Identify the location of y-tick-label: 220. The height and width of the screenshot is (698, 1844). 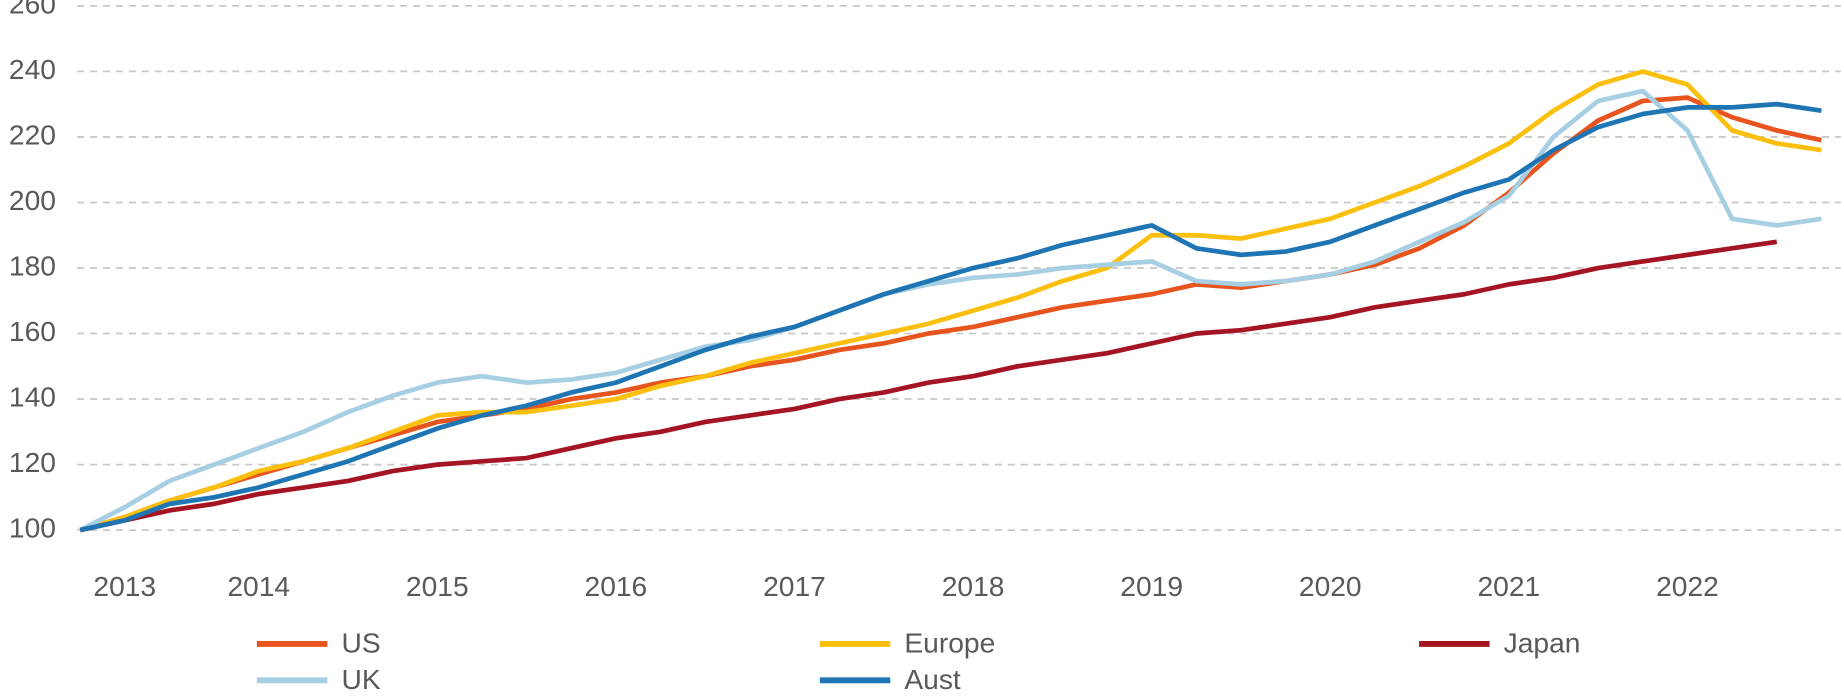
(32, 134).